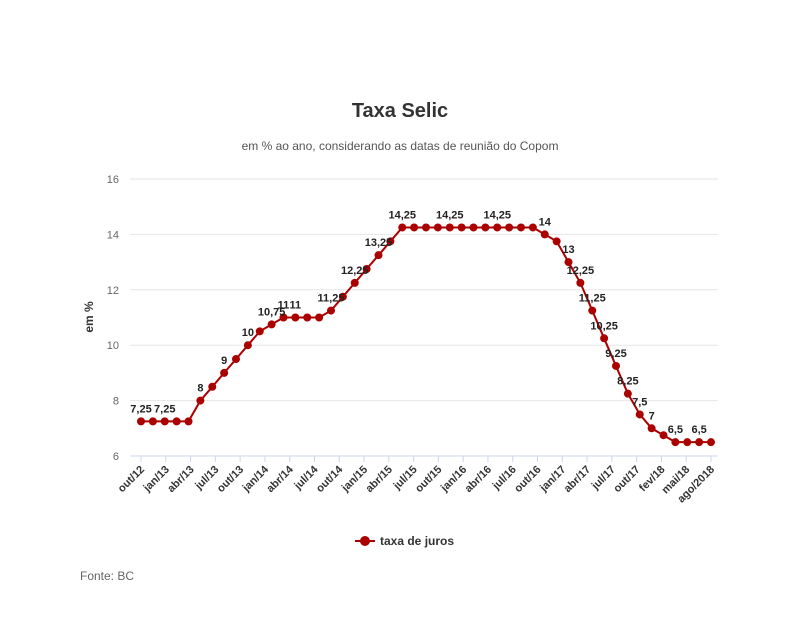 The image size is (800, 634). What do you see at coordinates (615, 354) in the screenshot?
I see `data-label: 9,25` at bounding box center [615, 354].